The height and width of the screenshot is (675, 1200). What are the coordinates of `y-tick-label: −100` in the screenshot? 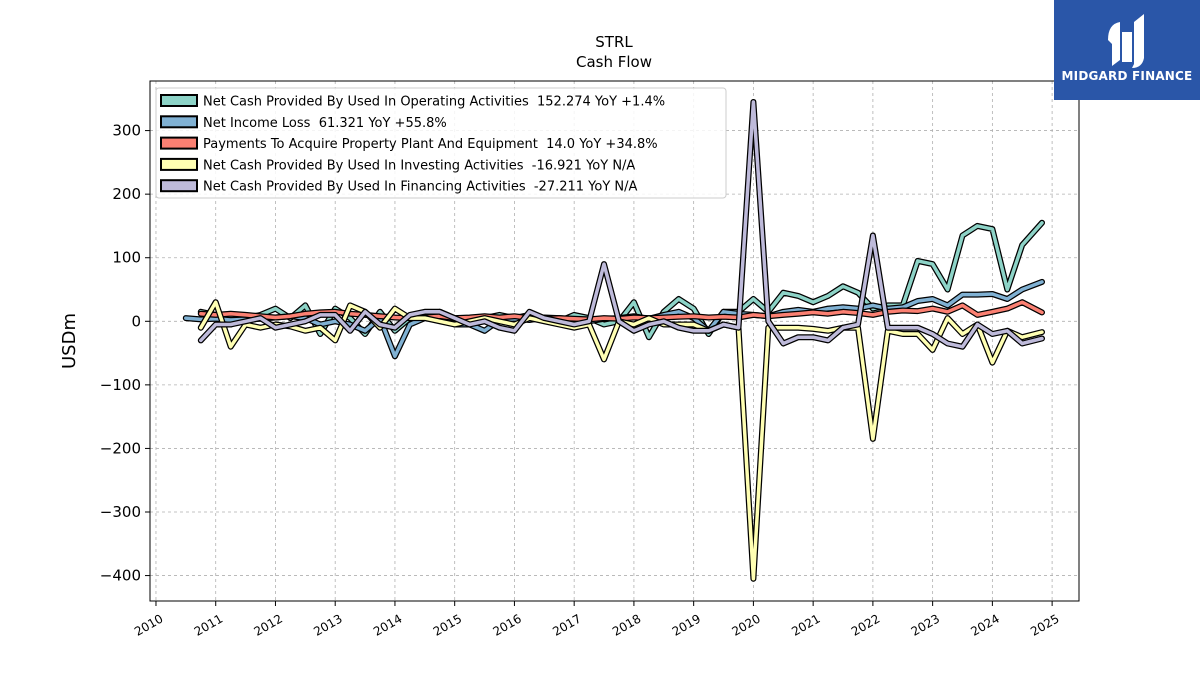 It's located at (120, 385).